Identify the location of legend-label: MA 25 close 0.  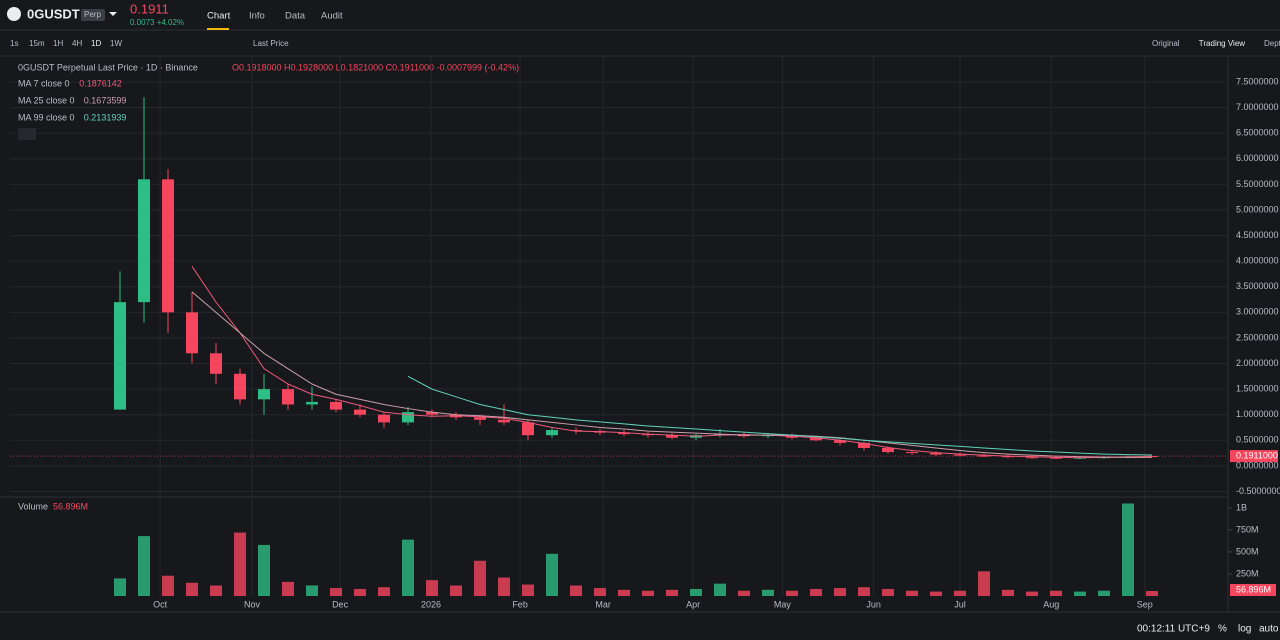
(46, 100).